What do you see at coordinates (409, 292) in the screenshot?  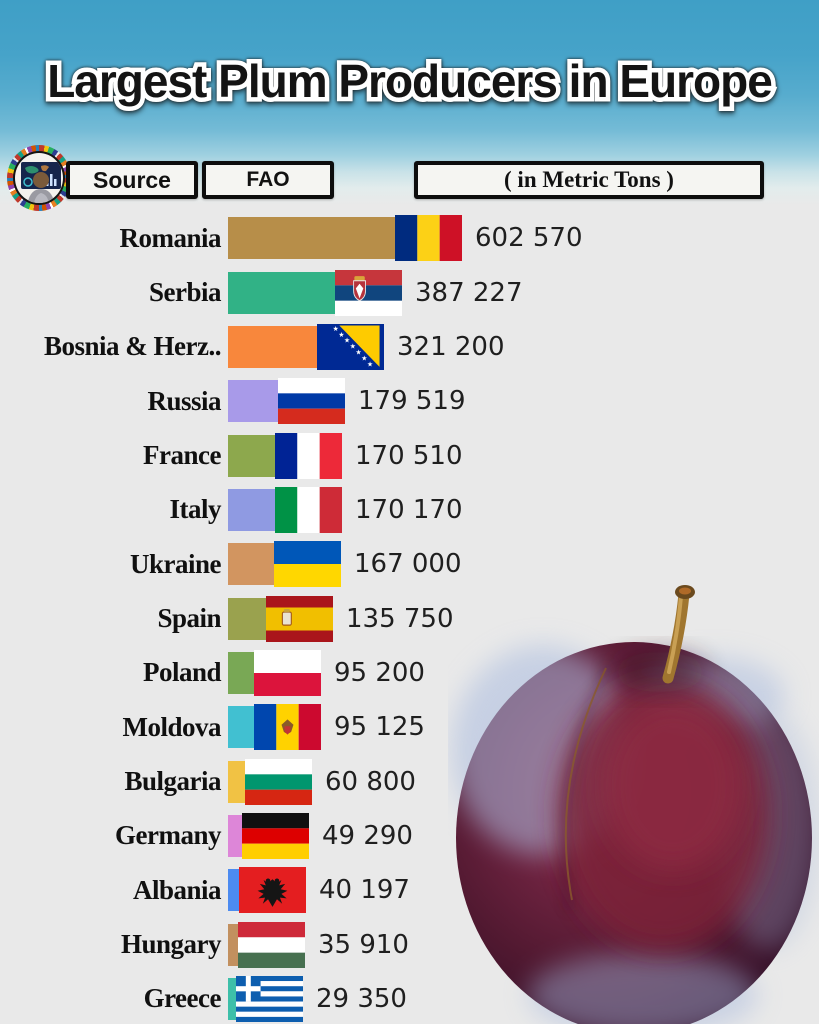 I see `chart-row: Serbia 387 227` at bounding box center [409, 292].